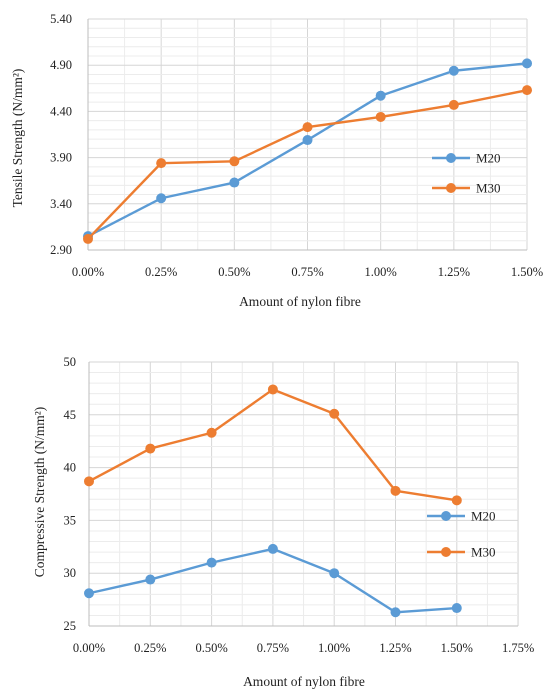 This screenshot has width=550, height=693. Describe the element at coordinates (39, 492) in the screenshot. I see `y-axis-label: Compressive Strength (N/mm²)` at that location.